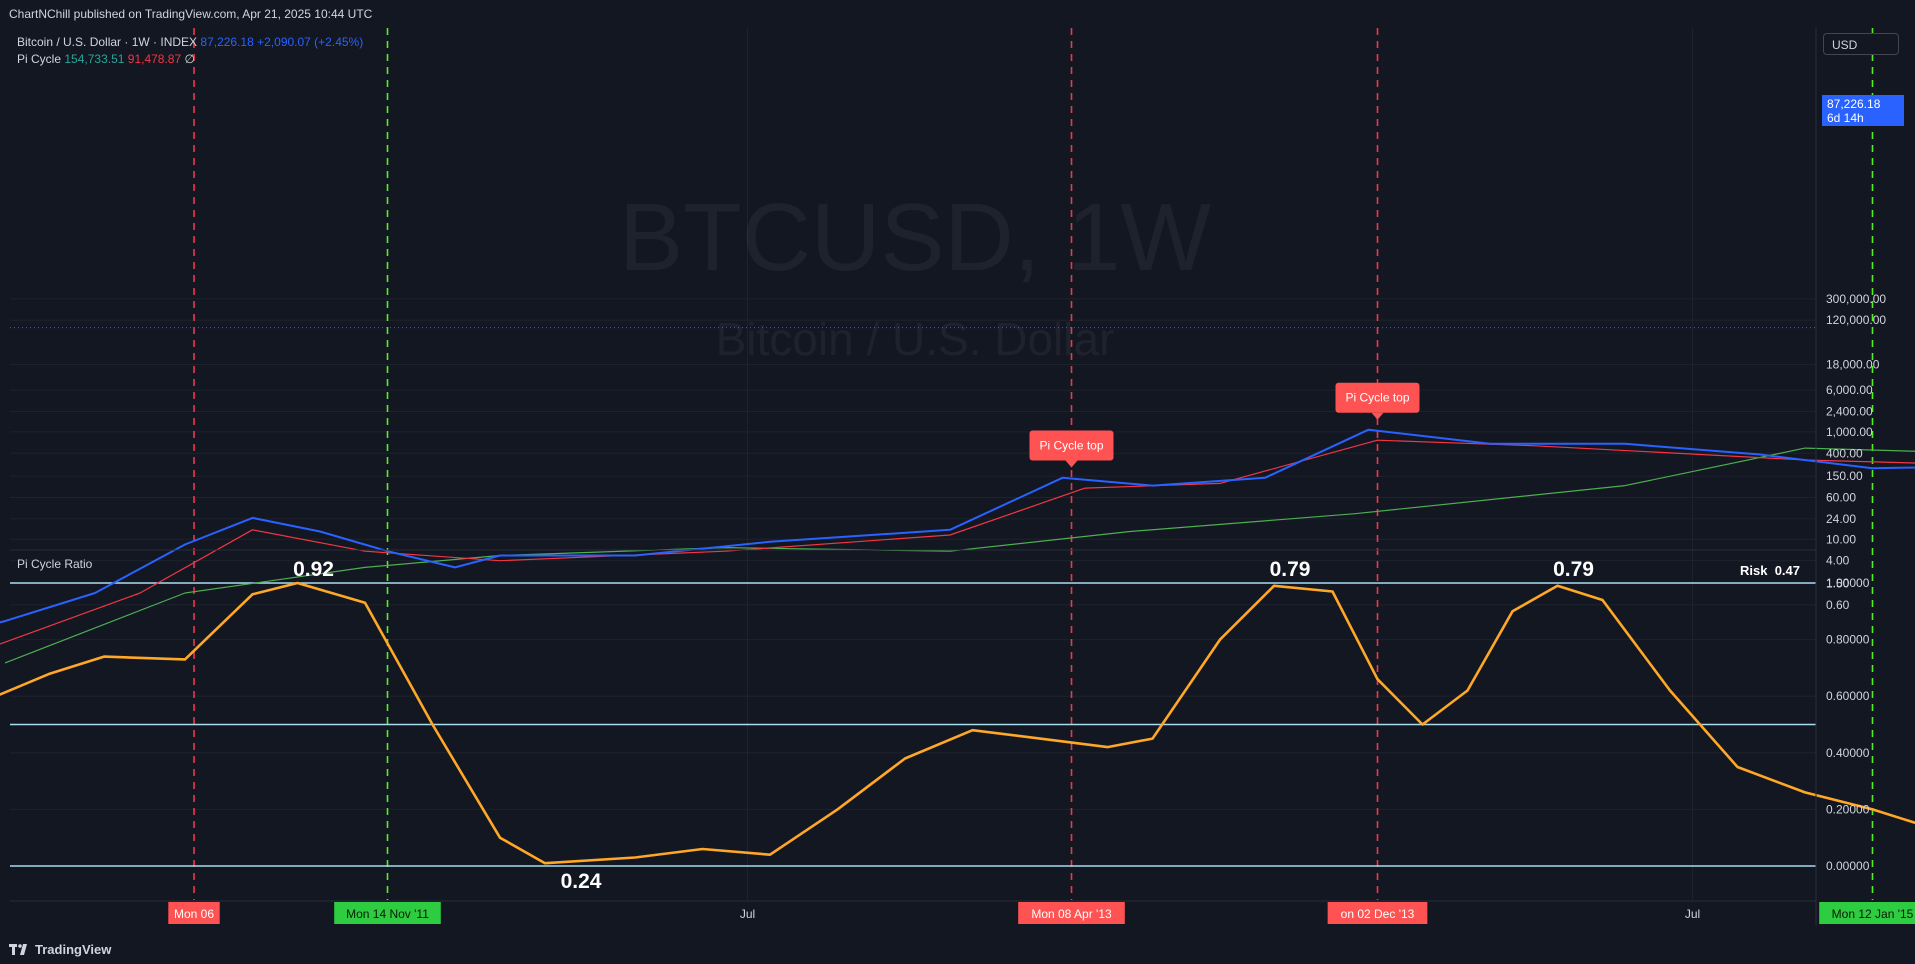 This screenshot has height=964, width=1915. I want to click on price-tick-label: 1,000.00, so click(1849, 432).